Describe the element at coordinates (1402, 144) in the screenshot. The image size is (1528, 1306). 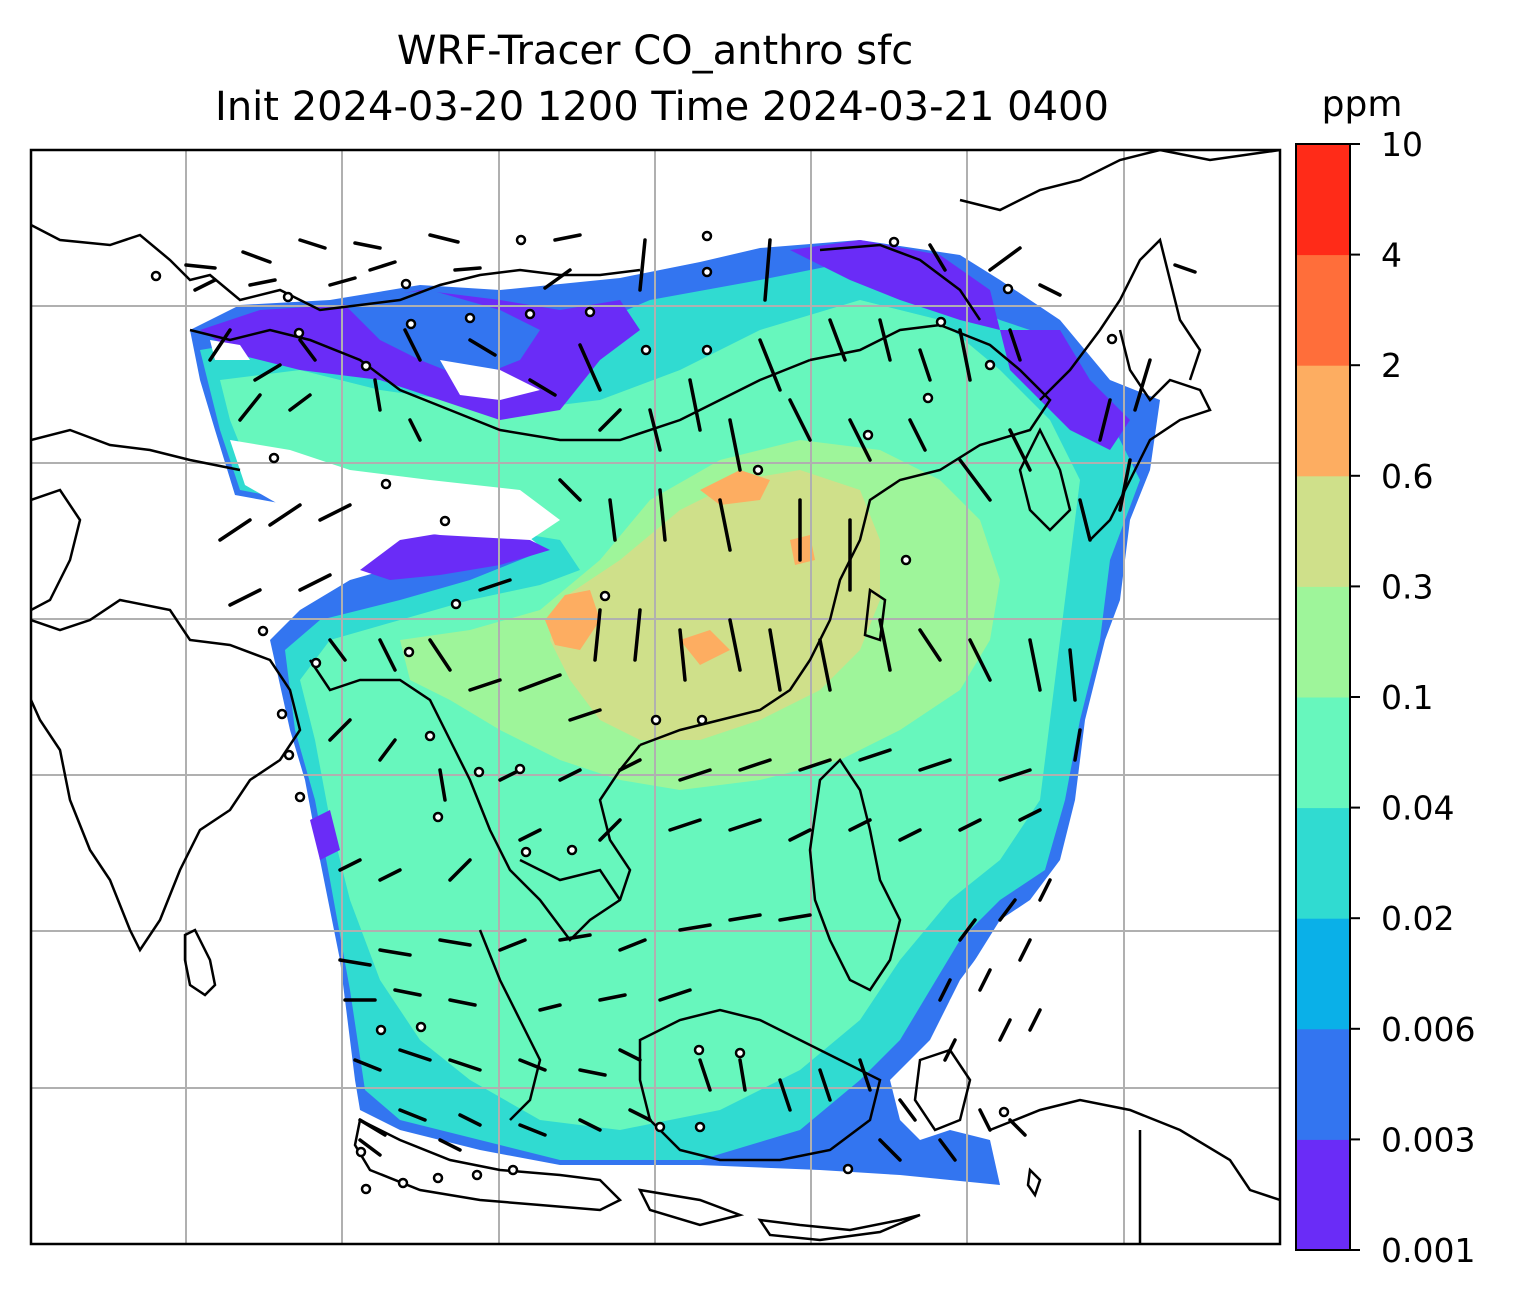
I see `colorbar-tick-label: 10` at that location.